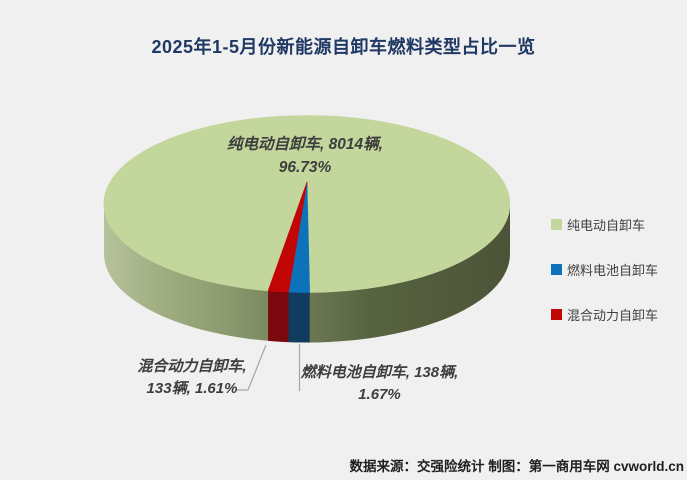 This screenshot has height=480, width=687. Describe the element at coordinates (379, 384) in the screenshot. I see `callout-fuel-cell: 燃料电池自卸车, 138辆, 1.67%` at that location.